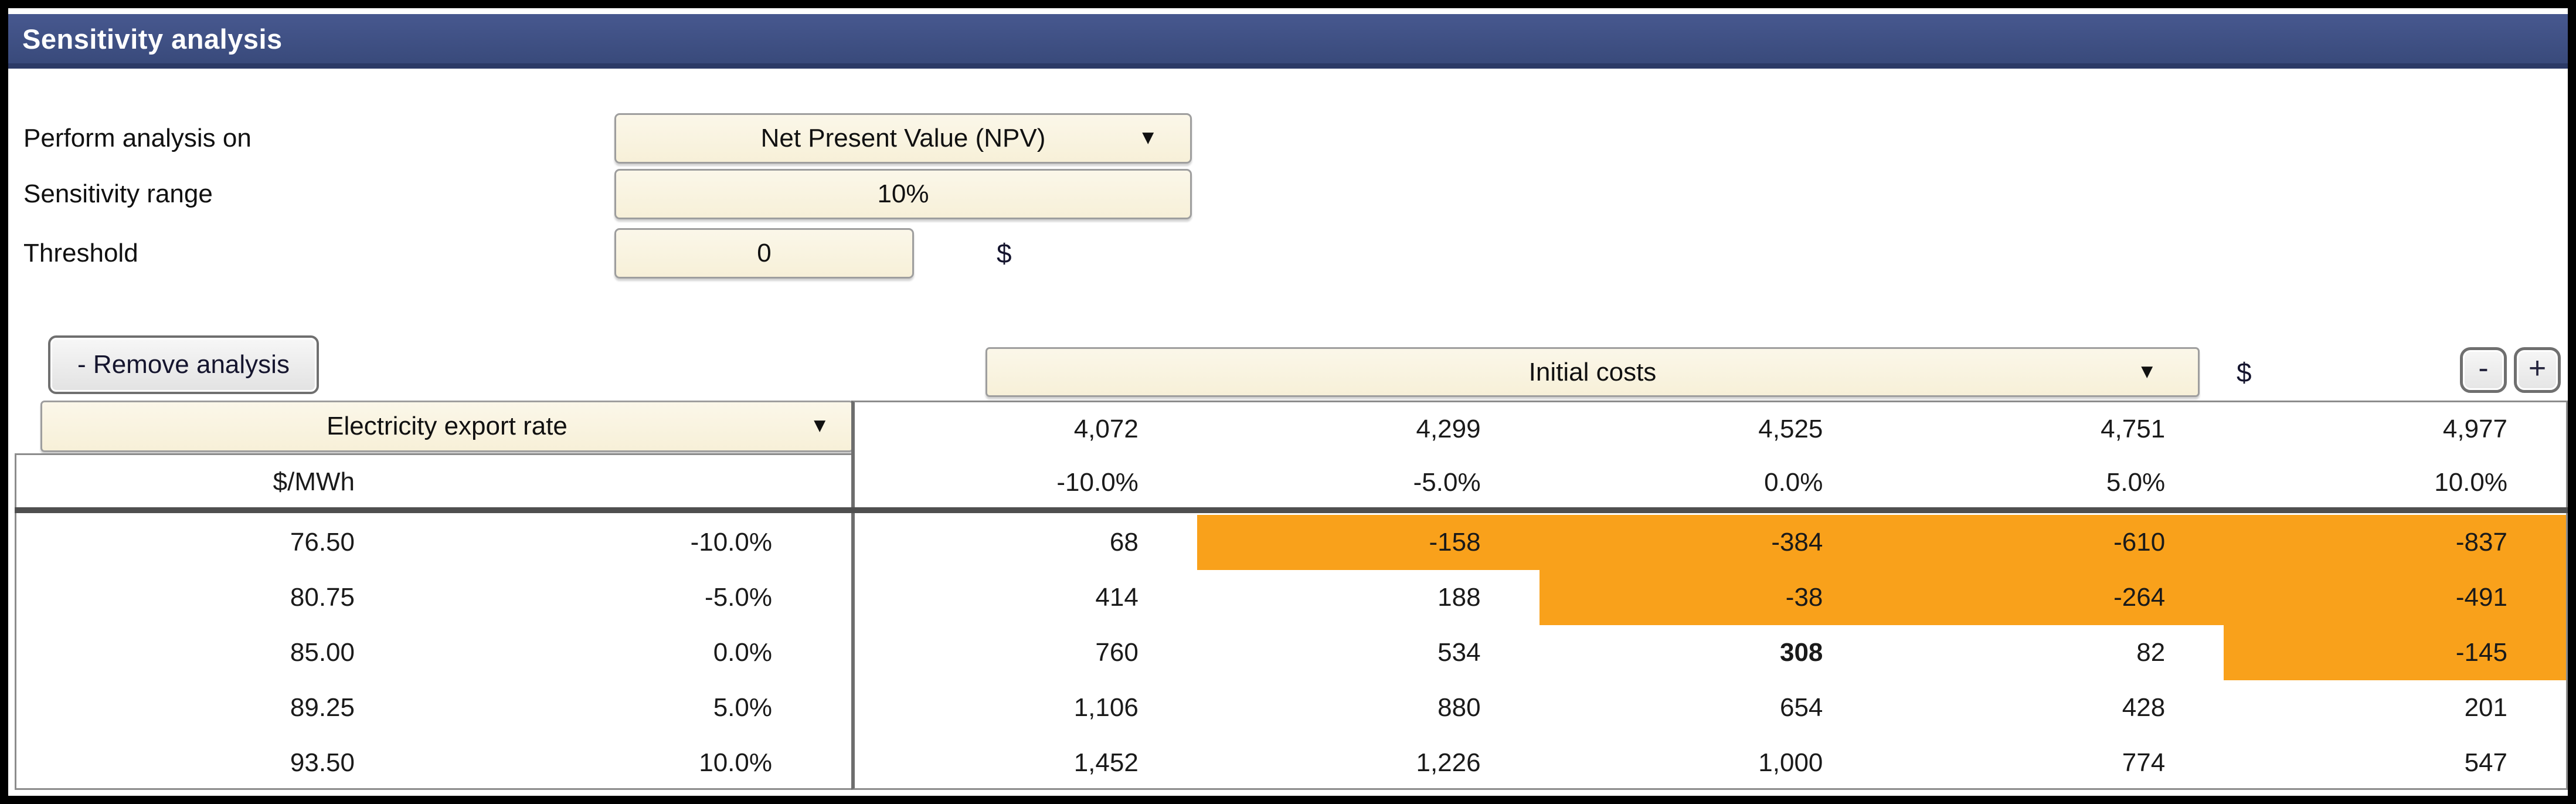  Describe the element at coordinates (1124, 542) in the screenshot. I see `result-cell: 68` at that location.